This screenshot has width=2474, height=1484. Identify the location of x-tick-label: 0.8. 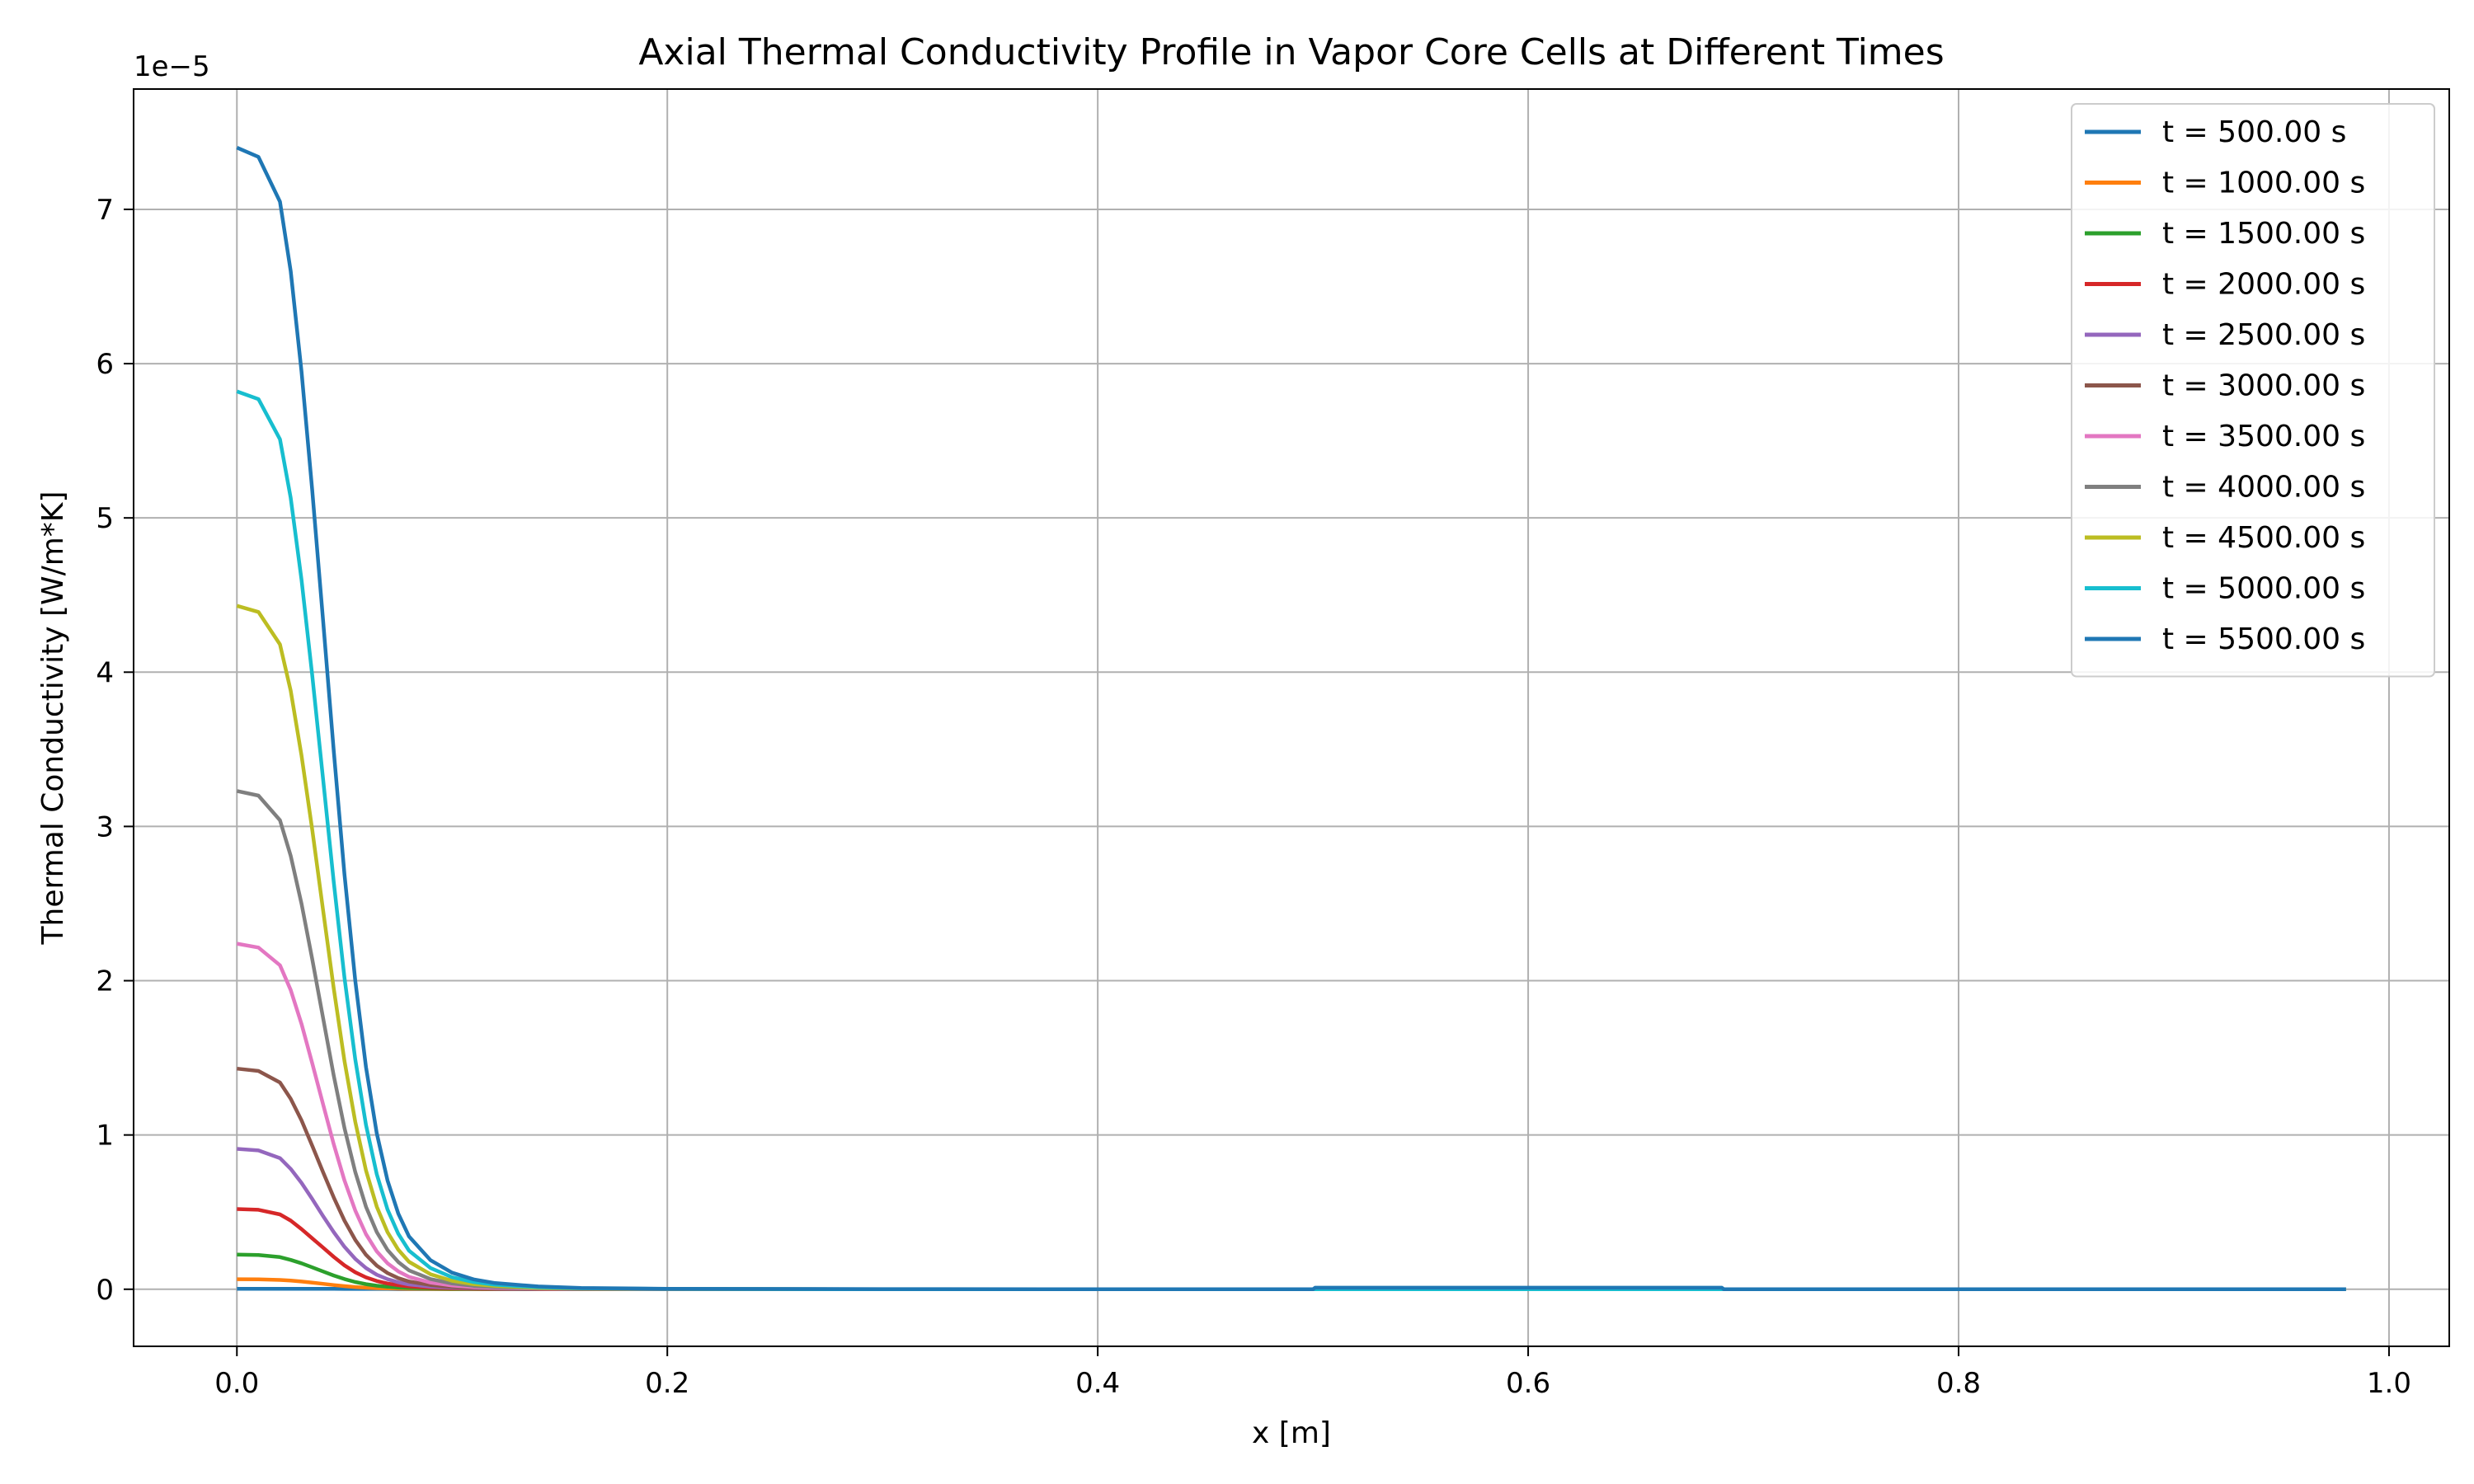
(1958, 1383).